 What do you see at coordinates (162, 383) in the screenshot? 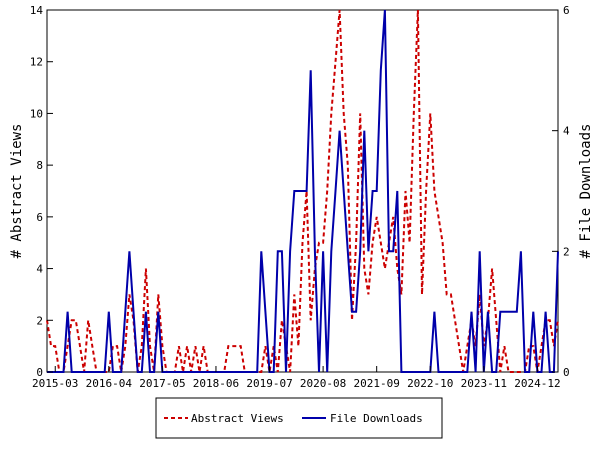
I see `x-tick-label: 2017-05` at bounding box center [162, 383].